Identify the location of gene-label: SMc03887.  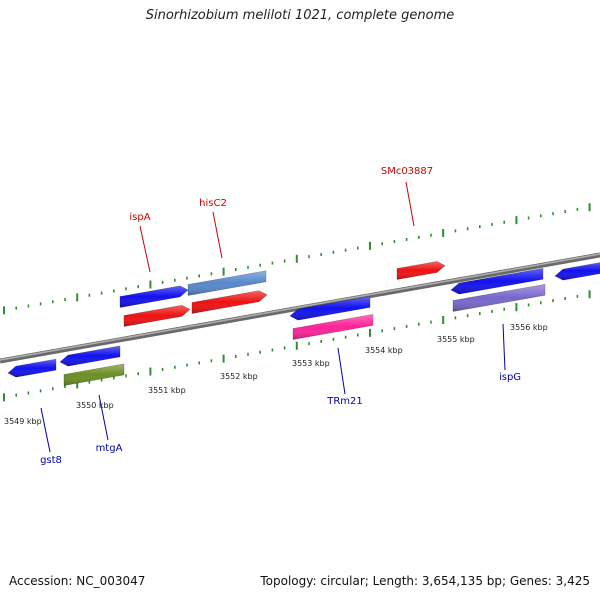
(407, 171).